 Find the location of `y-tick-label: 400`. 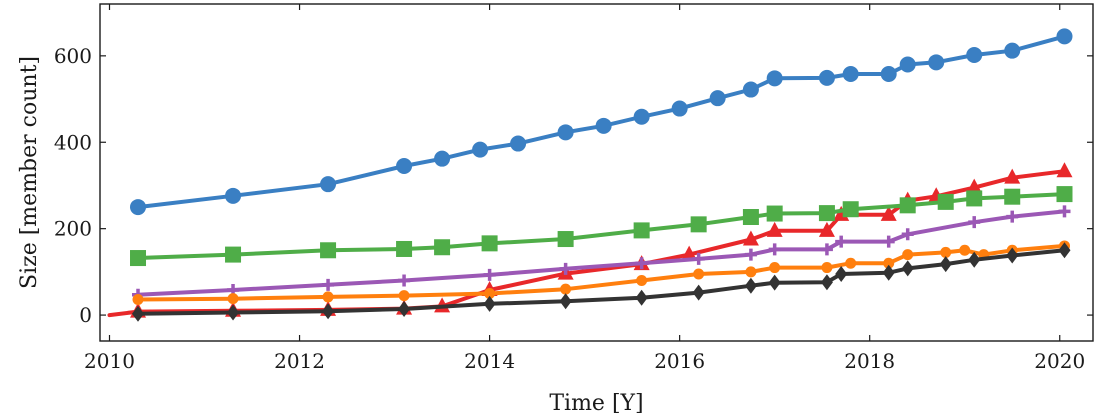

y-tick-label: 400 is located at coordinates (73, 142).